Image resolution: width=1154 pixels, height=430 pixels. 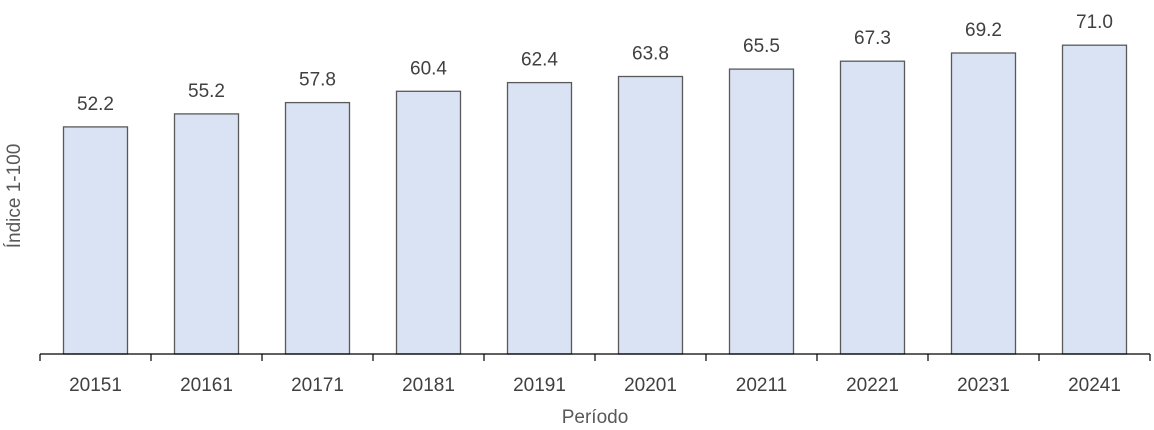 What do you see at coordinates (872, 38) in the screenshot?
I see `data-label-20221: 67.3` at bounding box center [872, 38].